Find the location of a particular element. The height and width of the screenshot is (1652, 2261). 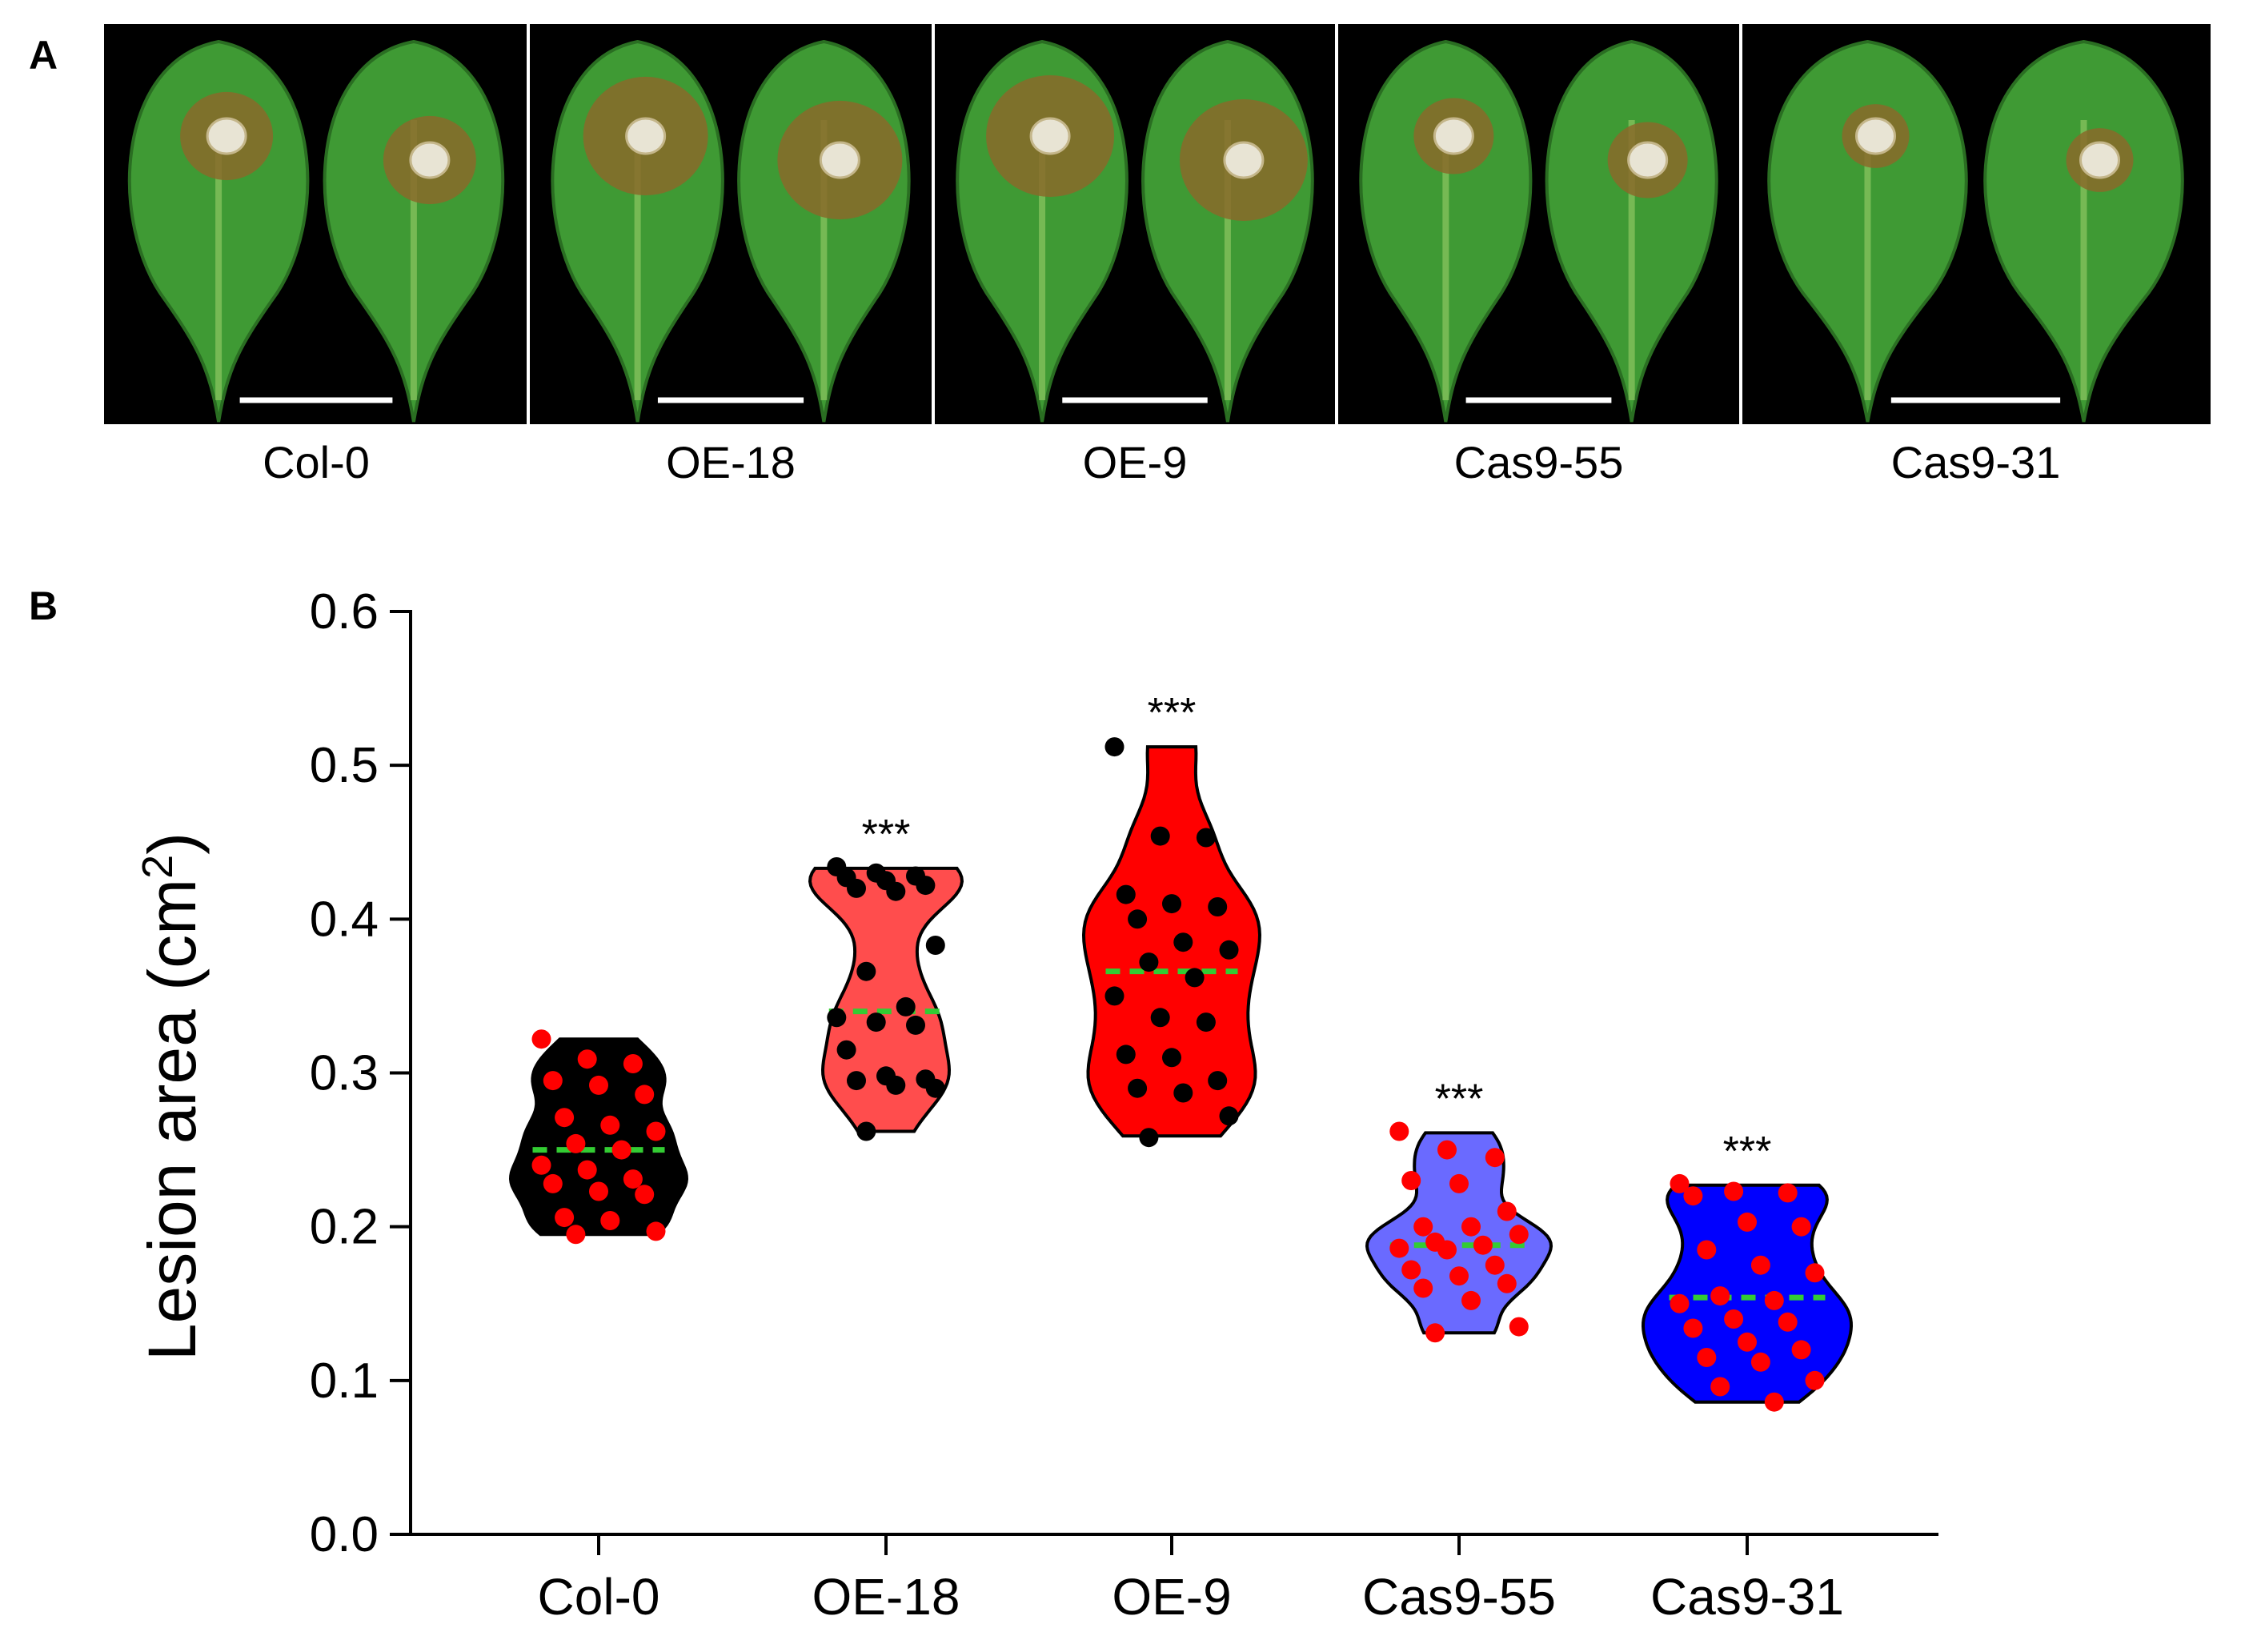

violin-group-oe-18: *** is located at coordinates (886, 976).